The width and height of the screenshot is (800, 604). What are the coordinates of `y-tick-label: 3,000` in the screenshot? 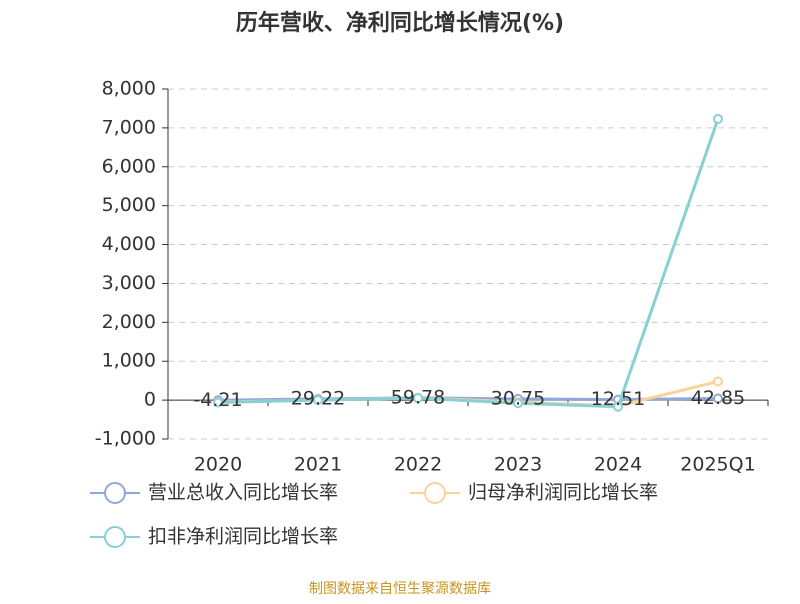 It's located at (129, 283).